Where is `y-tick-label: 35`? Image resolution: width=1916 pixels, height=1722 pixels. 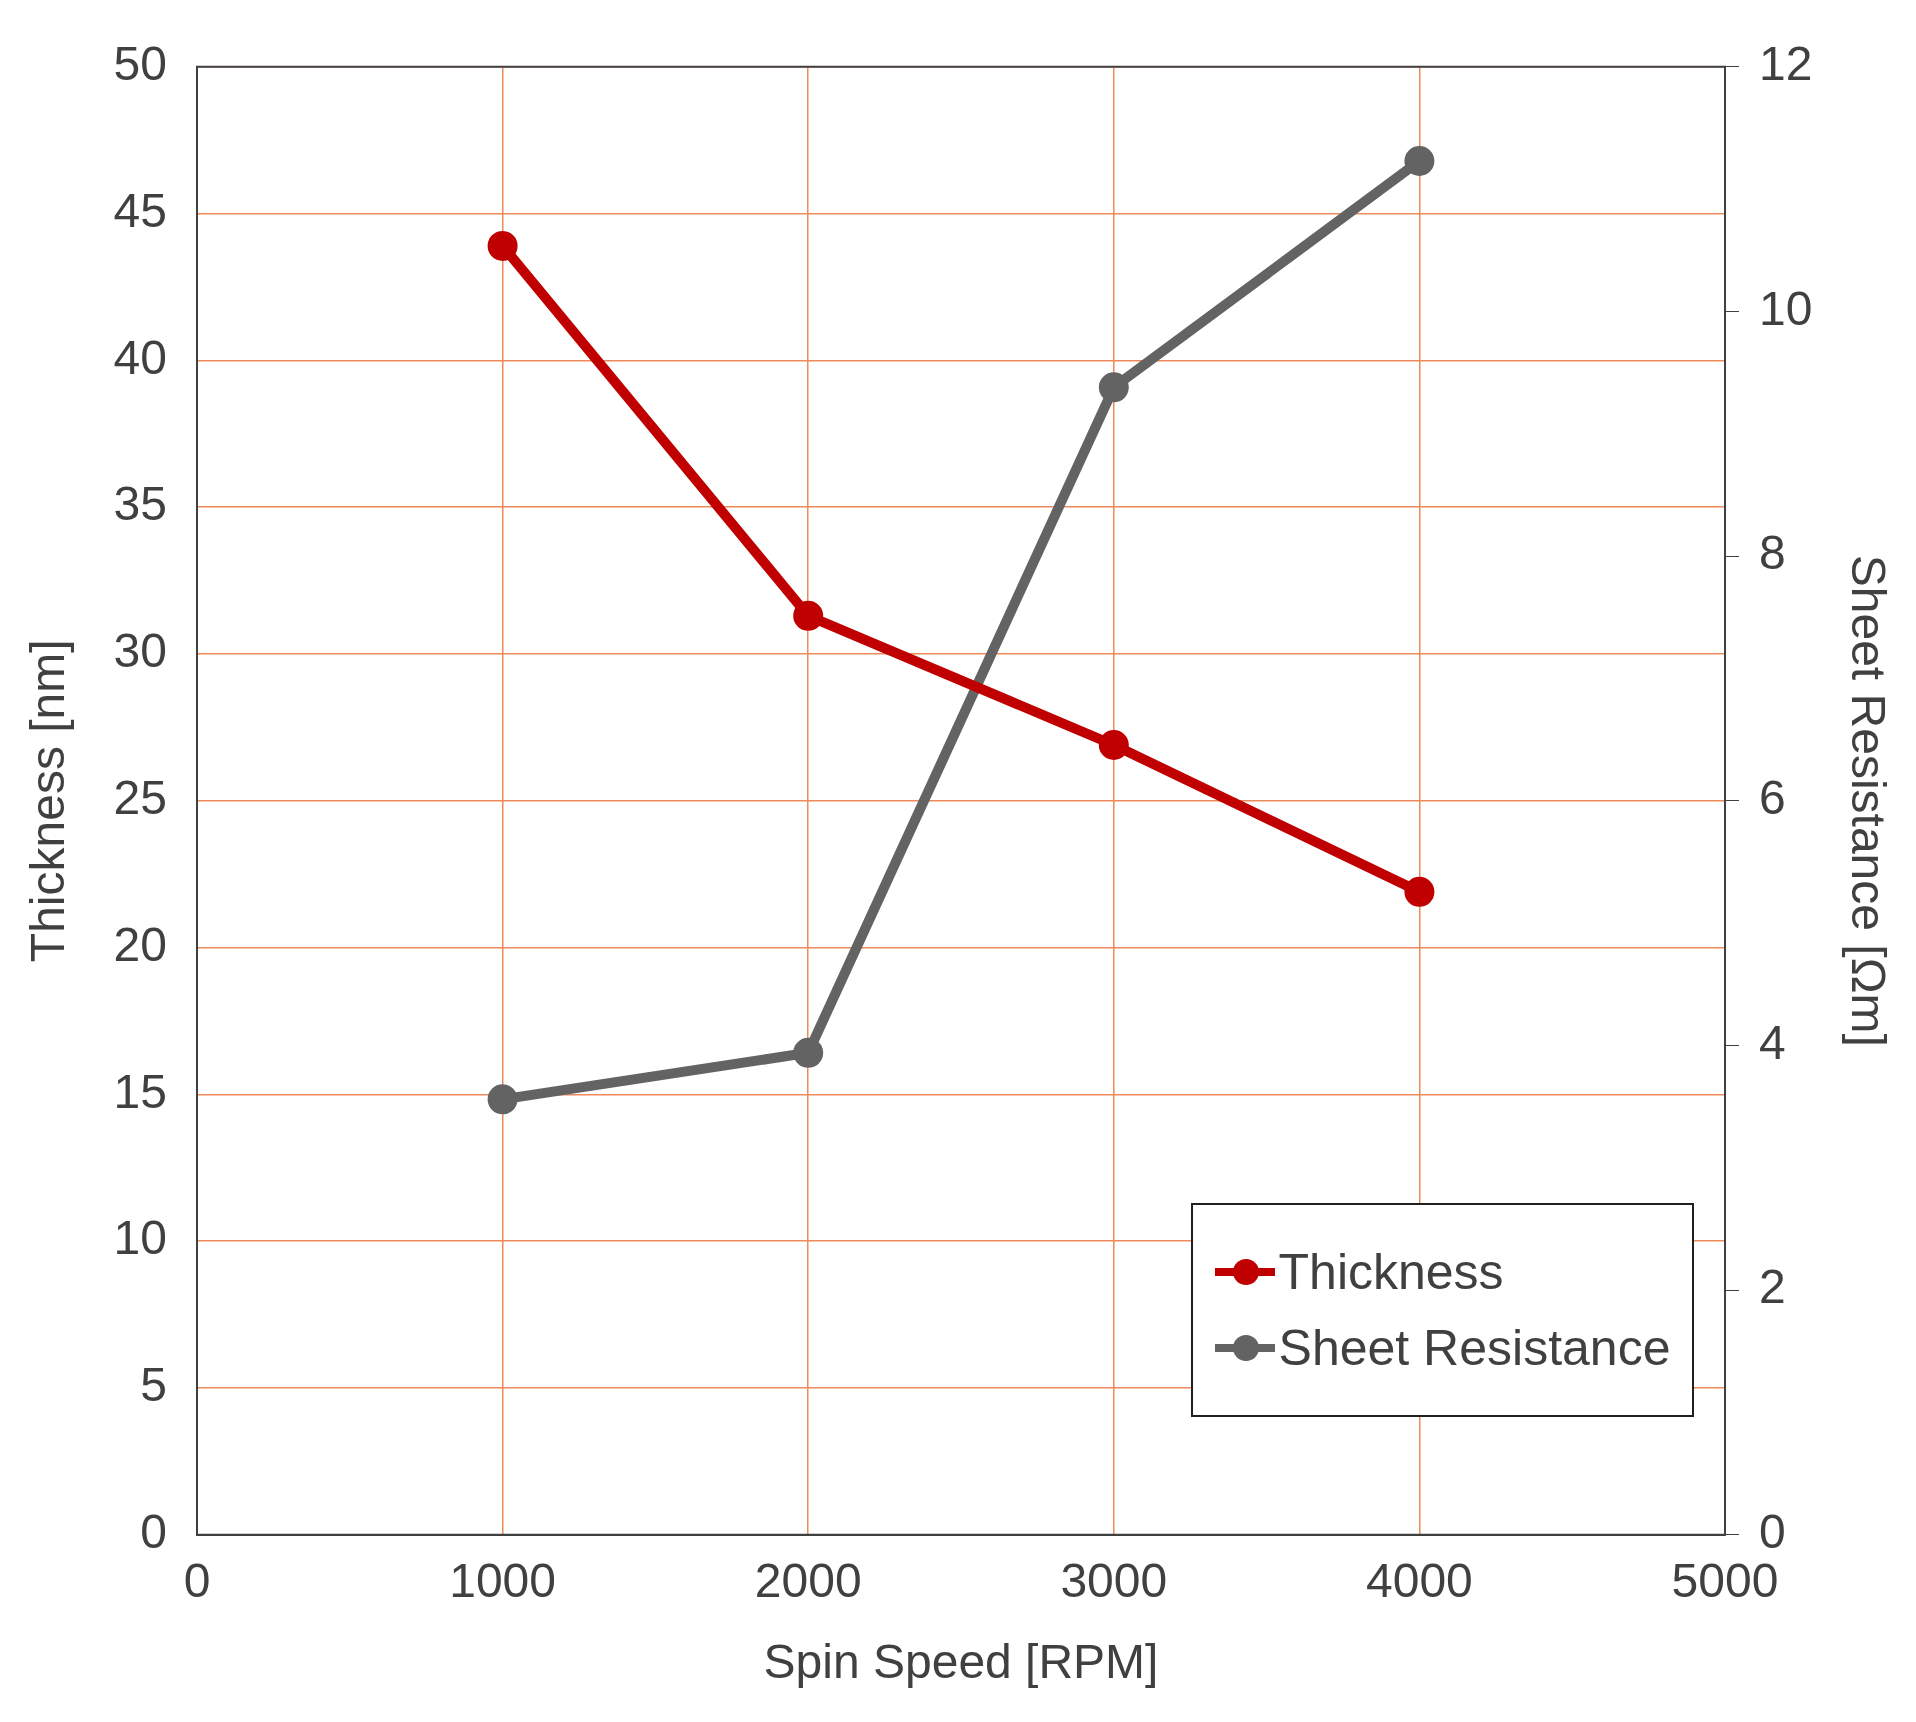
y-tick-label: 35 is located at coordinates (140, 504).